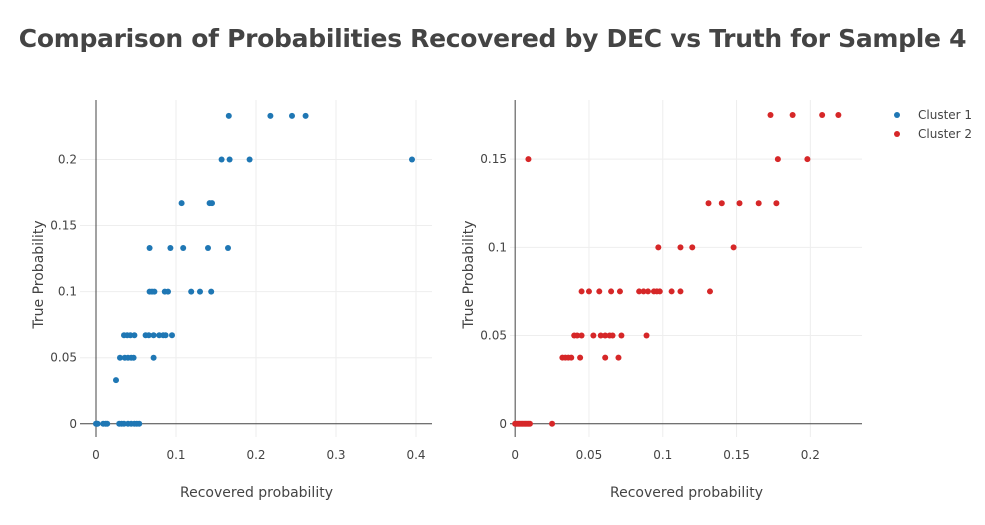 This screenshot has height=525, width=985. What do you see at coordinates (67, 159) in the screenshot?
I see `y-tick-label: 0.2` at bounding box center [67, 159].